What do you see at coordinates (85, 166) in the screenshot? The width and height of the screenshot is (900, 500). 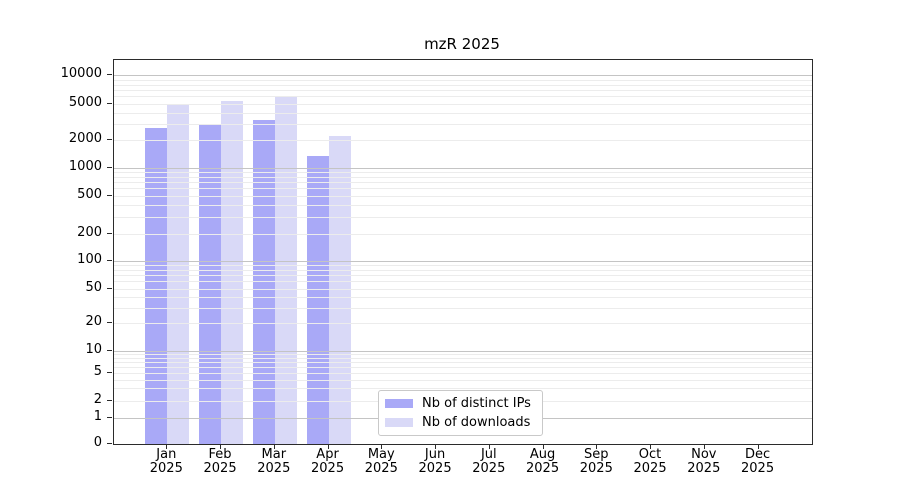 I see `y-tick-label: 1000` at bounding box center [85, 166].